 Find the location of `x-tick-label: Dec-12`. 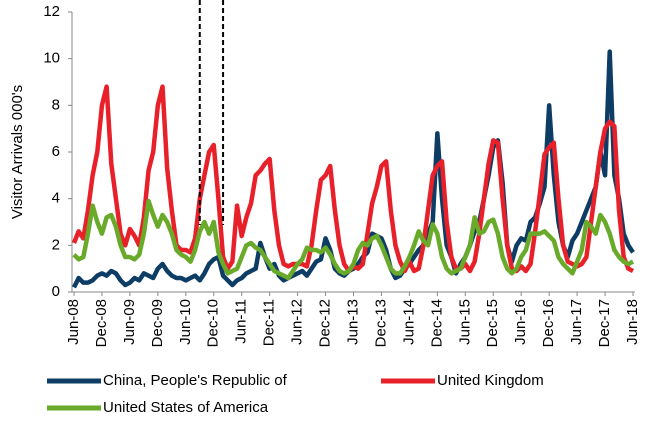

x-tick-label: Dec-12 is located at coordinates (325, 323).